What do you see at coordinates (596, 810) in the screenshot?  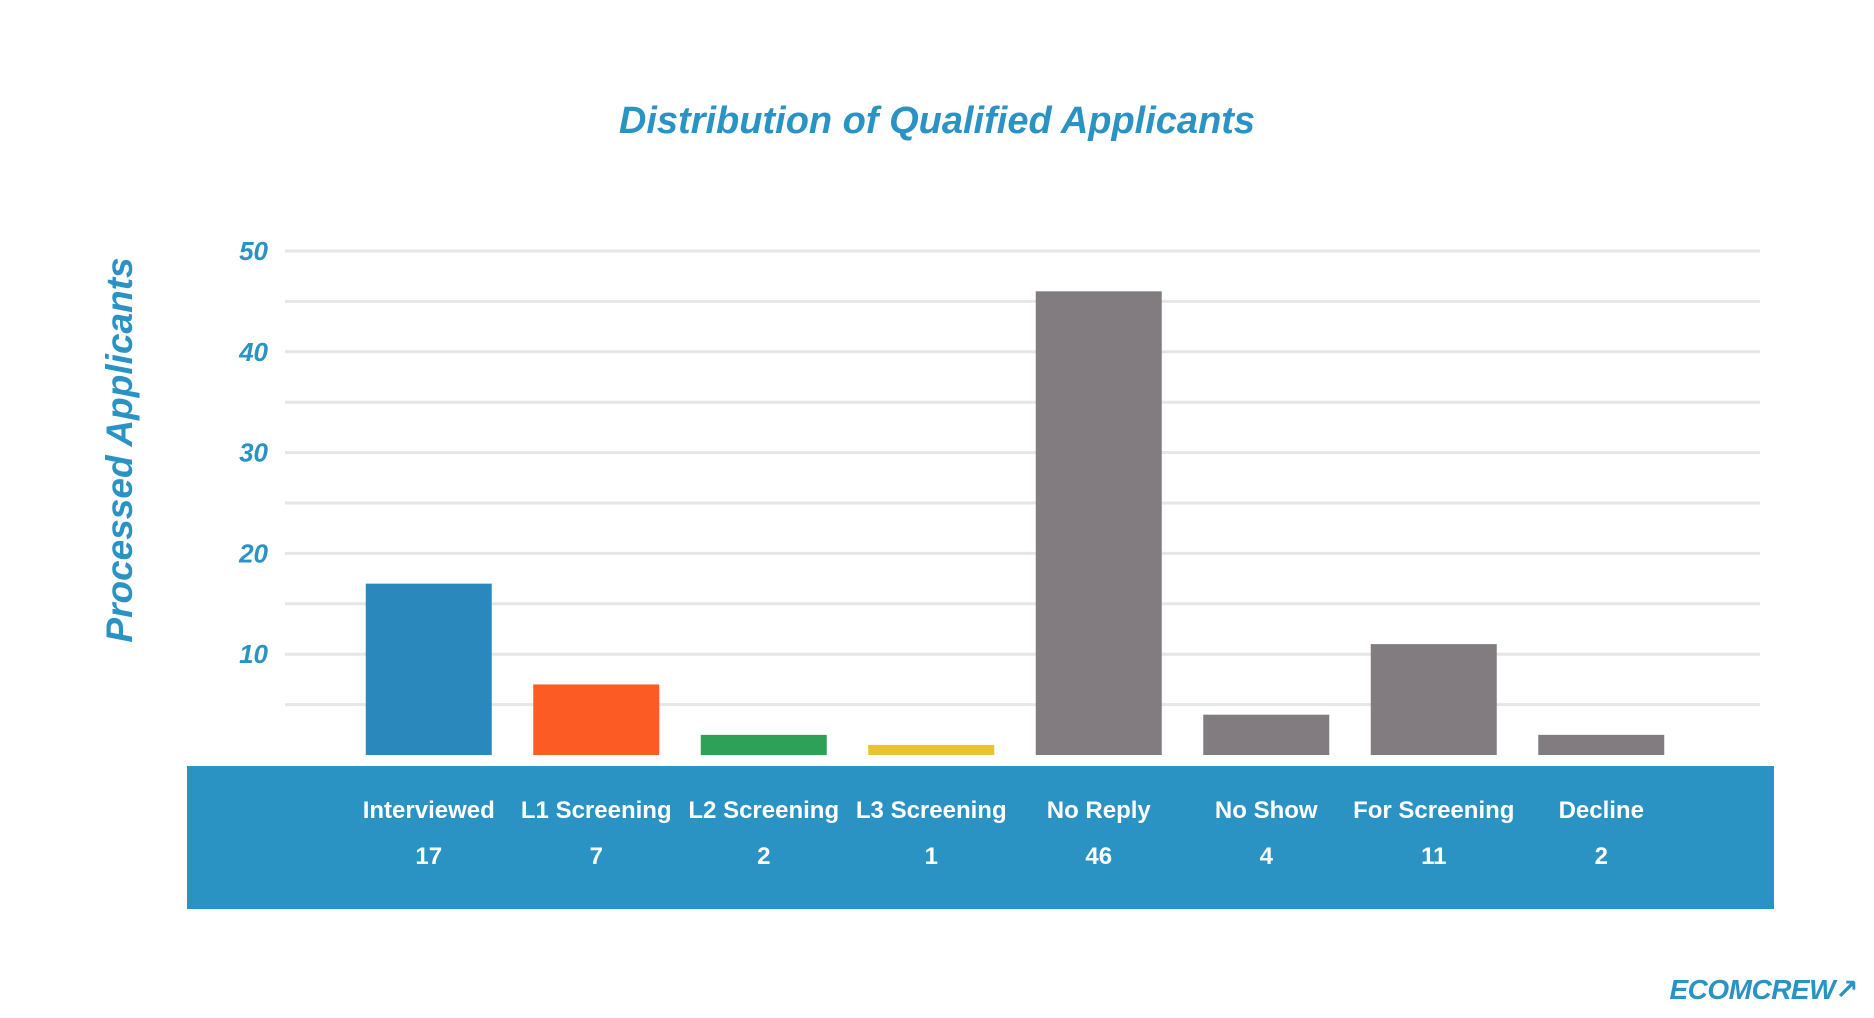 I see `category-label: L1 Screening` at bounding box center [596, 810].